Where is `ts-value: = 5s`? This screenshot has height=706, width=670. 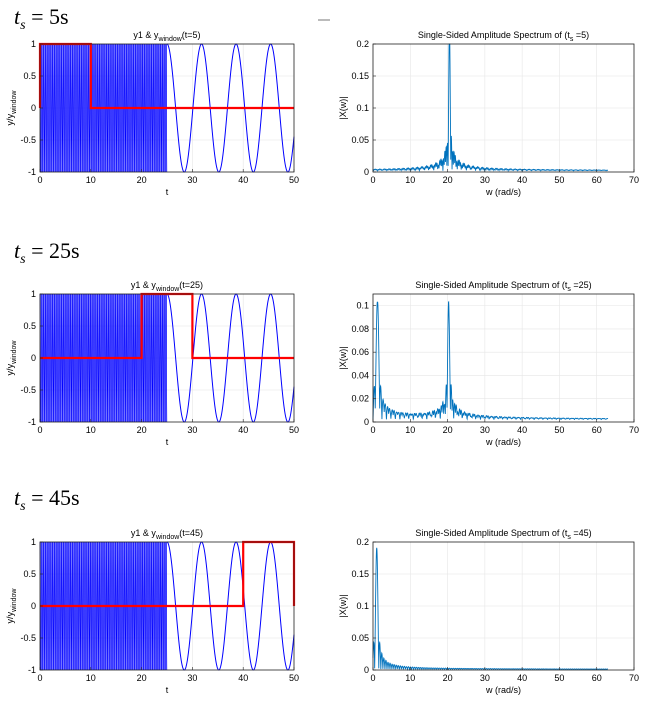 ts-value: = 5s is located at coordinates (47, 16).